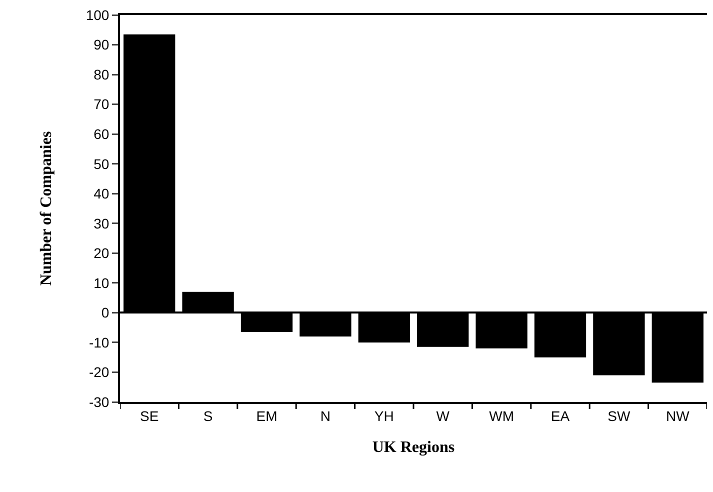 This screenshot has height=492, width=713. I want to click on x-tick-label: W, so click(443, 416).